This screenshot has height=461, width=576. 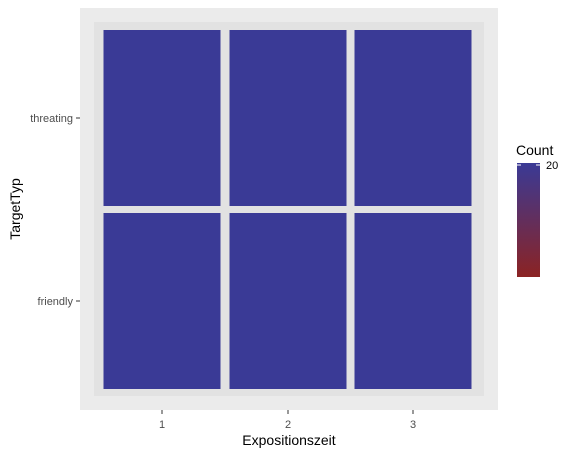 What do you see at coordinates (55, 210) in the screenshot?
I see `y-axis-ticks: friendly threating` at bounding box center [55, 210].